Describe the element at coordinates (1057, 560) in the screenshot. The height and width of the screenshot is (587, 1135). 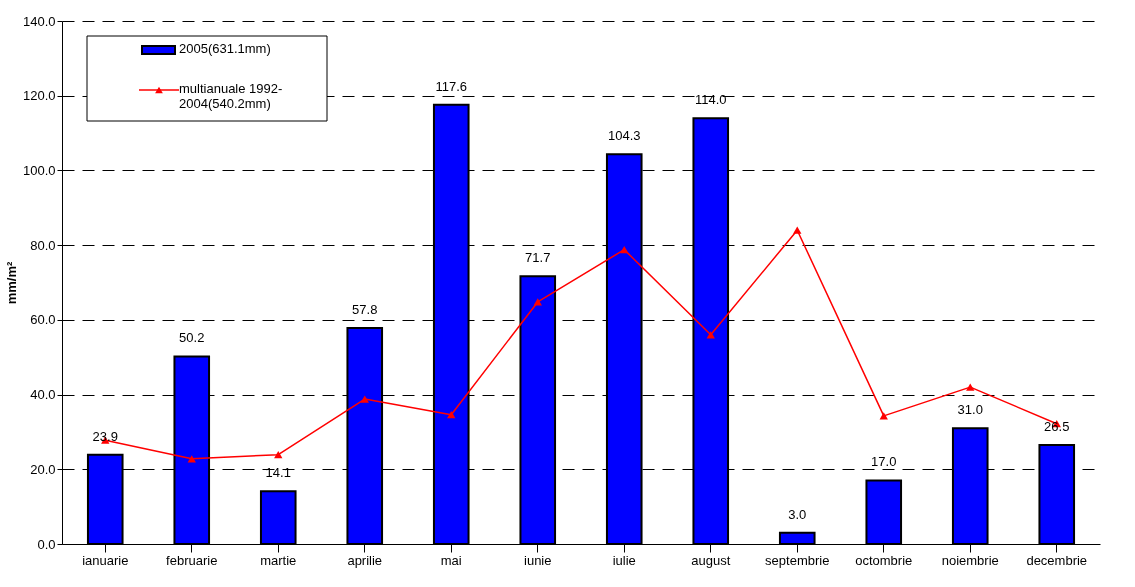
I see `x-tick-label: decembrie` at that location.